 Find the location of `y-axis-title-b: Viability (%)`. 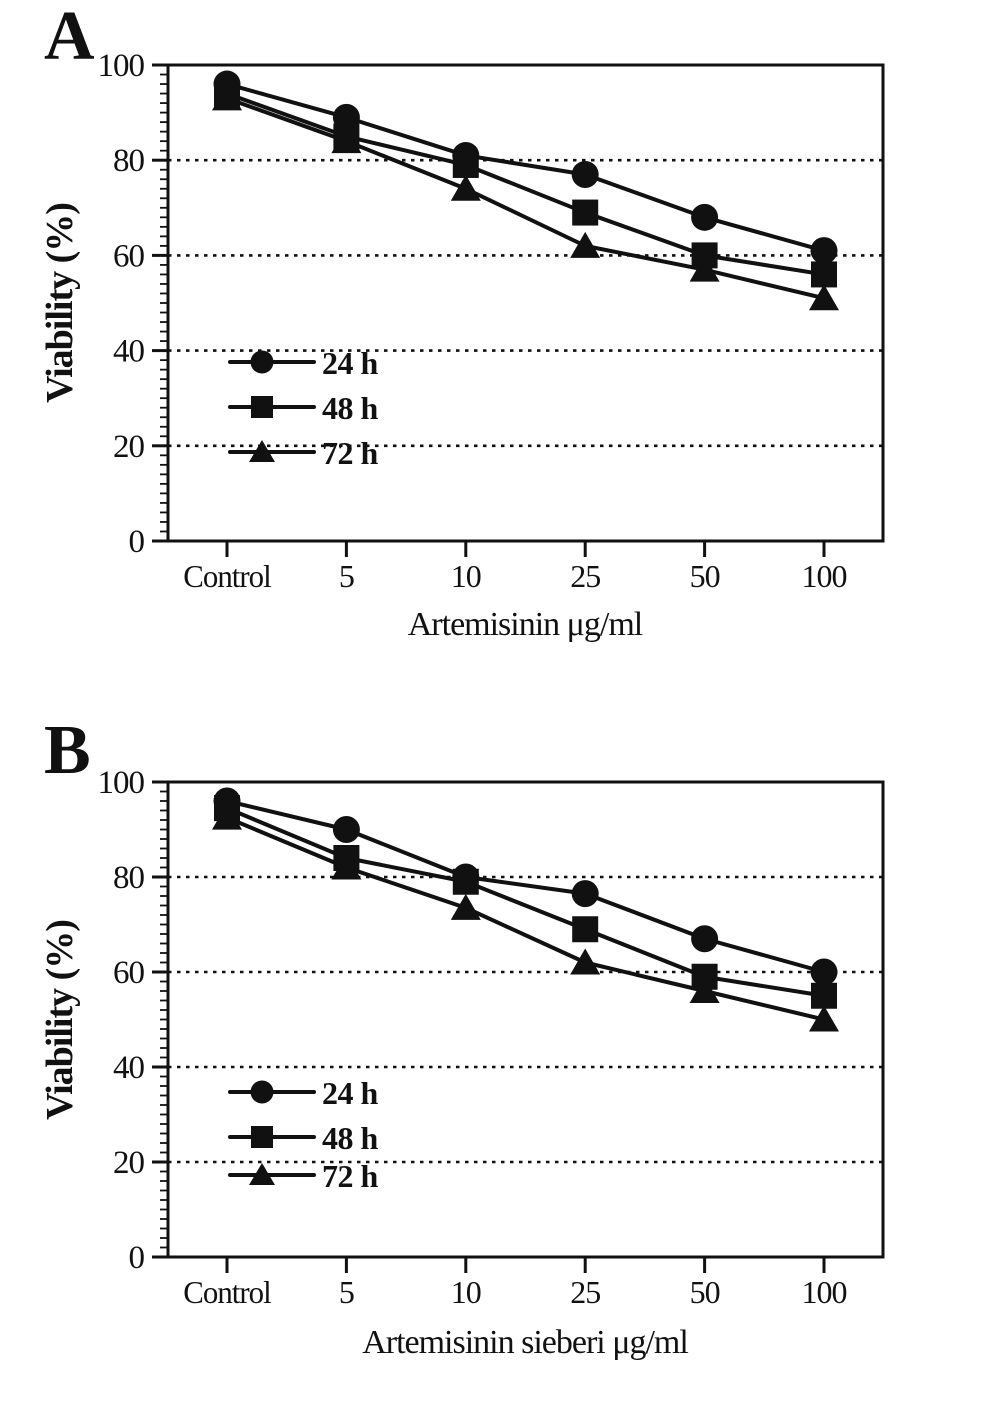

y-axis-title-b: Viability (%) is located at coordinates (60, 1020).